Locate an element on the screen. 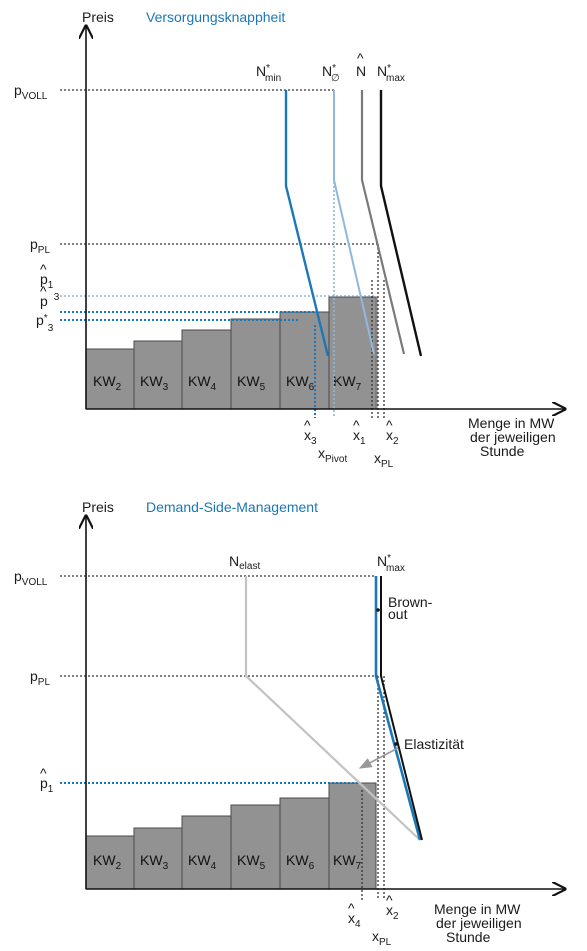 This screenshot has width=587, height=951. label-n-hat: N is located at coordinates (361, 71).